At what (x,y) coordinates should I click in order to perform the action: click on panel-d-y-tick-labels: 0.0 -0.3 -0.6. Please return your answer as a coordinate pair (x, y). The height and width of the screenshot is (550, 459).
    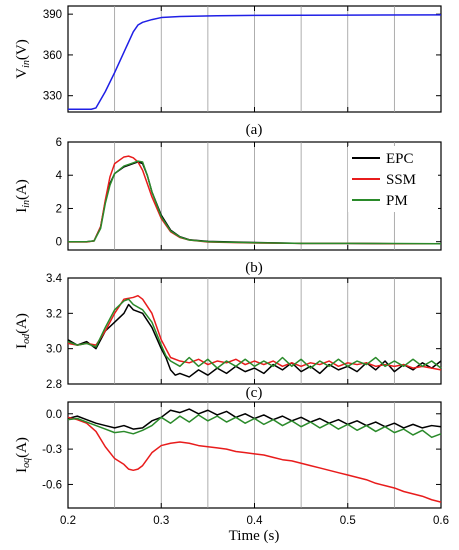
    Looking at the image, I should click on (52, 450).